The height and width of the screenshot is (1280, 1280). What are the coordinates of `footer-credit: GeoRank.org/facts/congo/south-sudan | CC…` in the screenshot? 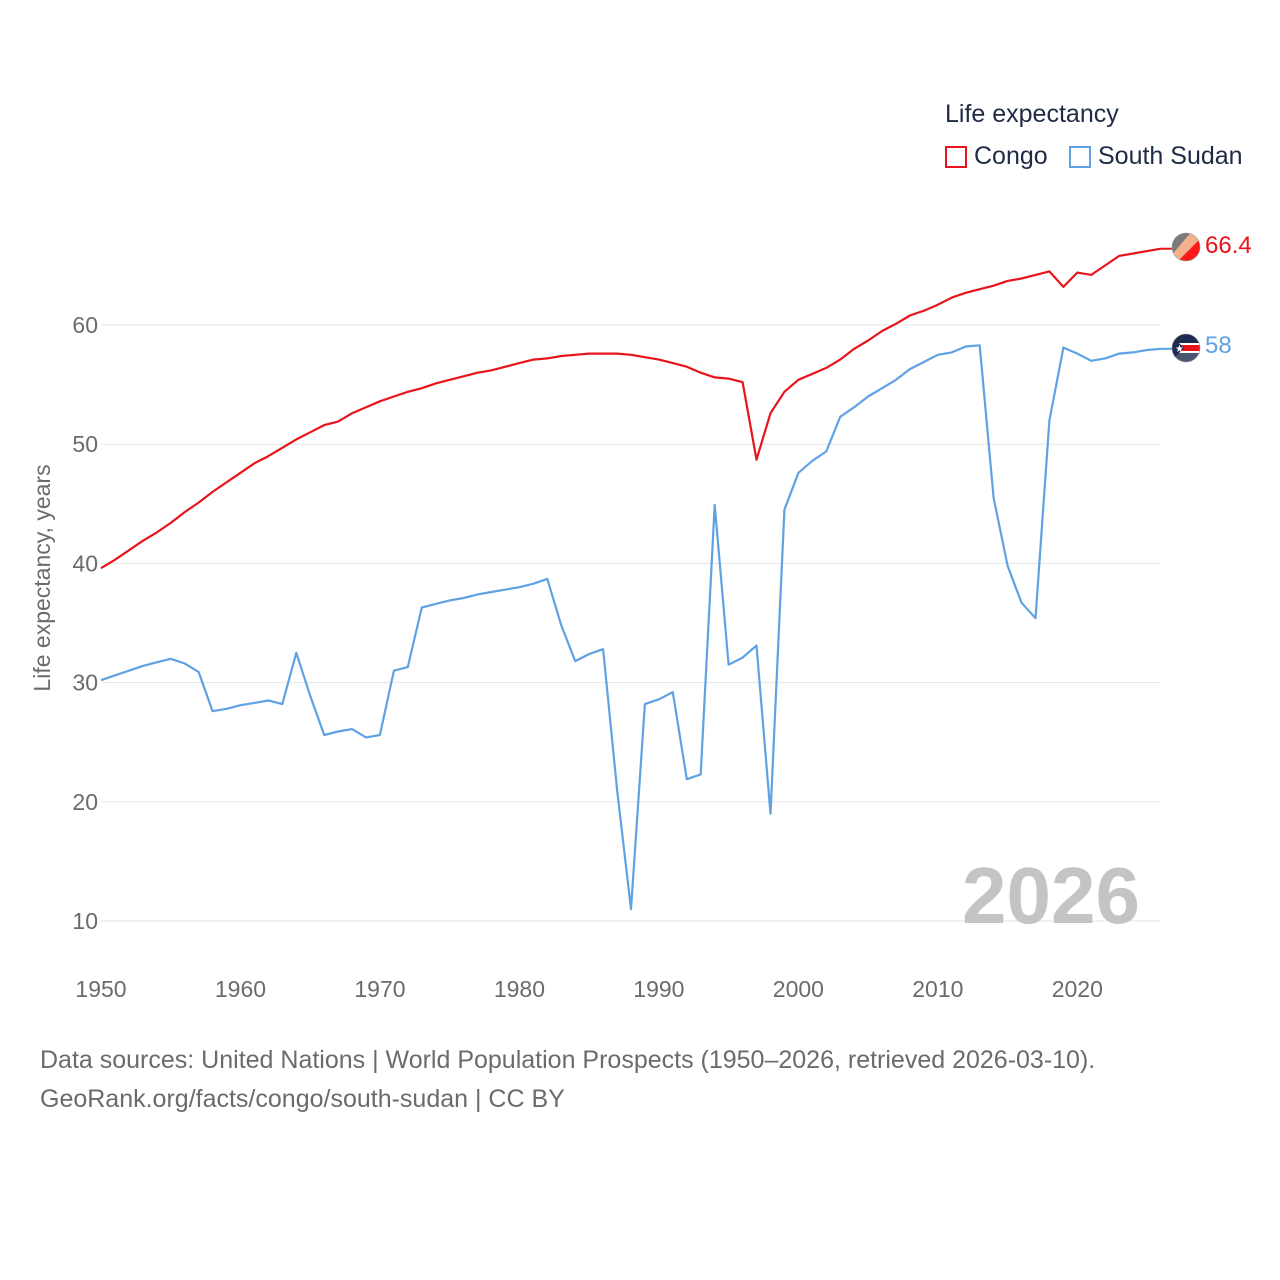 It's located at (302, 1099).